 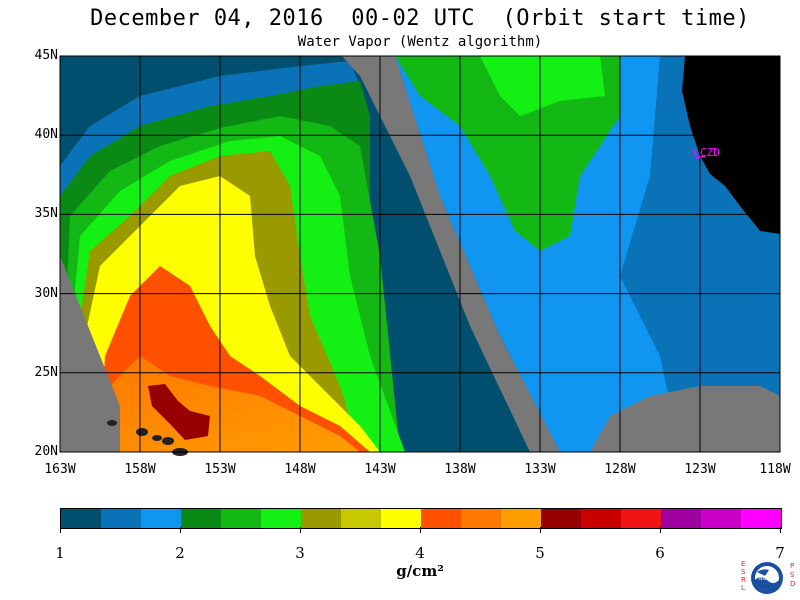 What do you see at coordinates (60, 553) in the screenshot?
I see `colorbar-tick-label: 1` at bounding box center [60, 553].